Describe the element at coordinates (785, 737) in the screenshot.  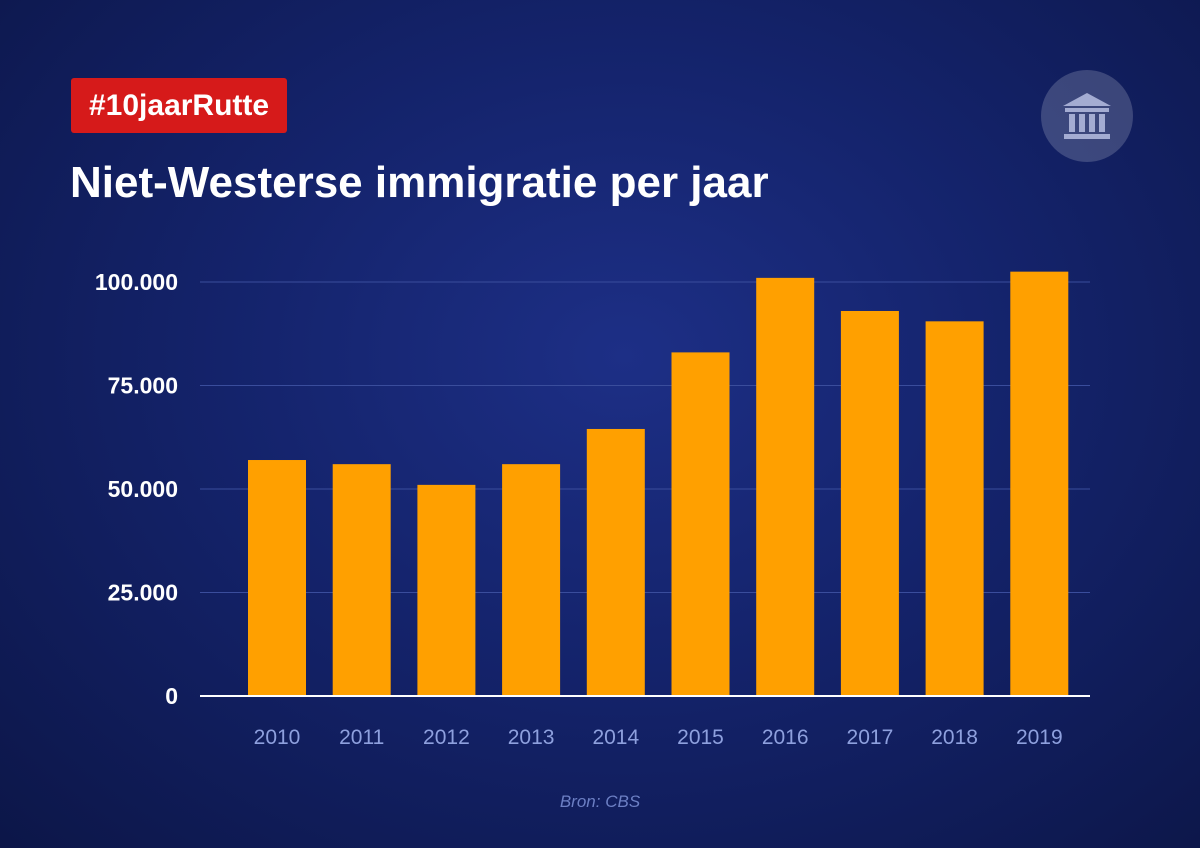
I see `x-tick-label: 2016` at that location.